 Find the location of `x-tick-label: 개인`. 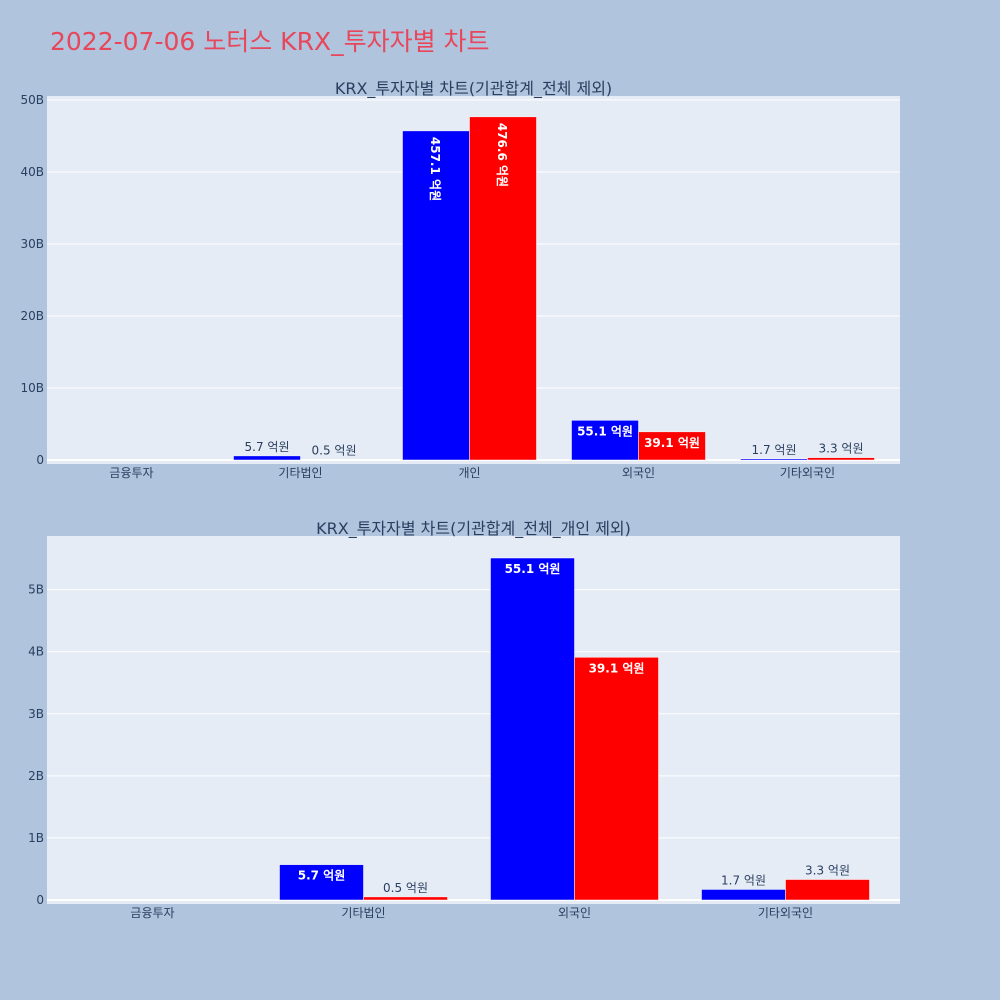

x-tick-label: 개인 is located at coordinates (469, 473).